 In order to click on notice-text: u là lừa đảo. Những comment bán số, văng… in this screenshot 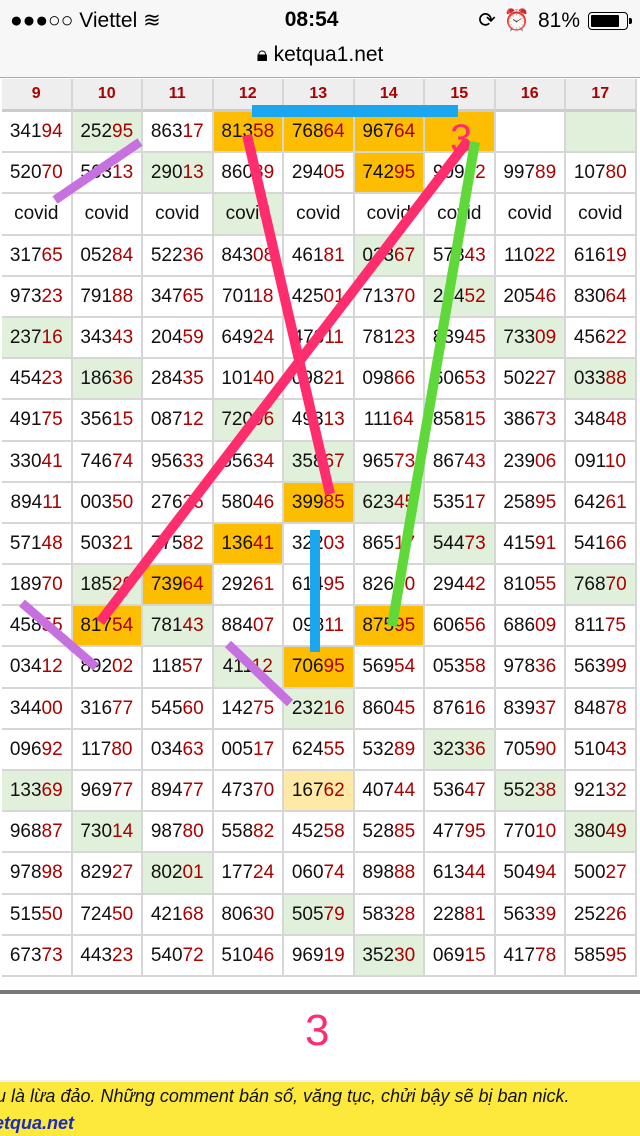, I will do `click(285, 1096)`.